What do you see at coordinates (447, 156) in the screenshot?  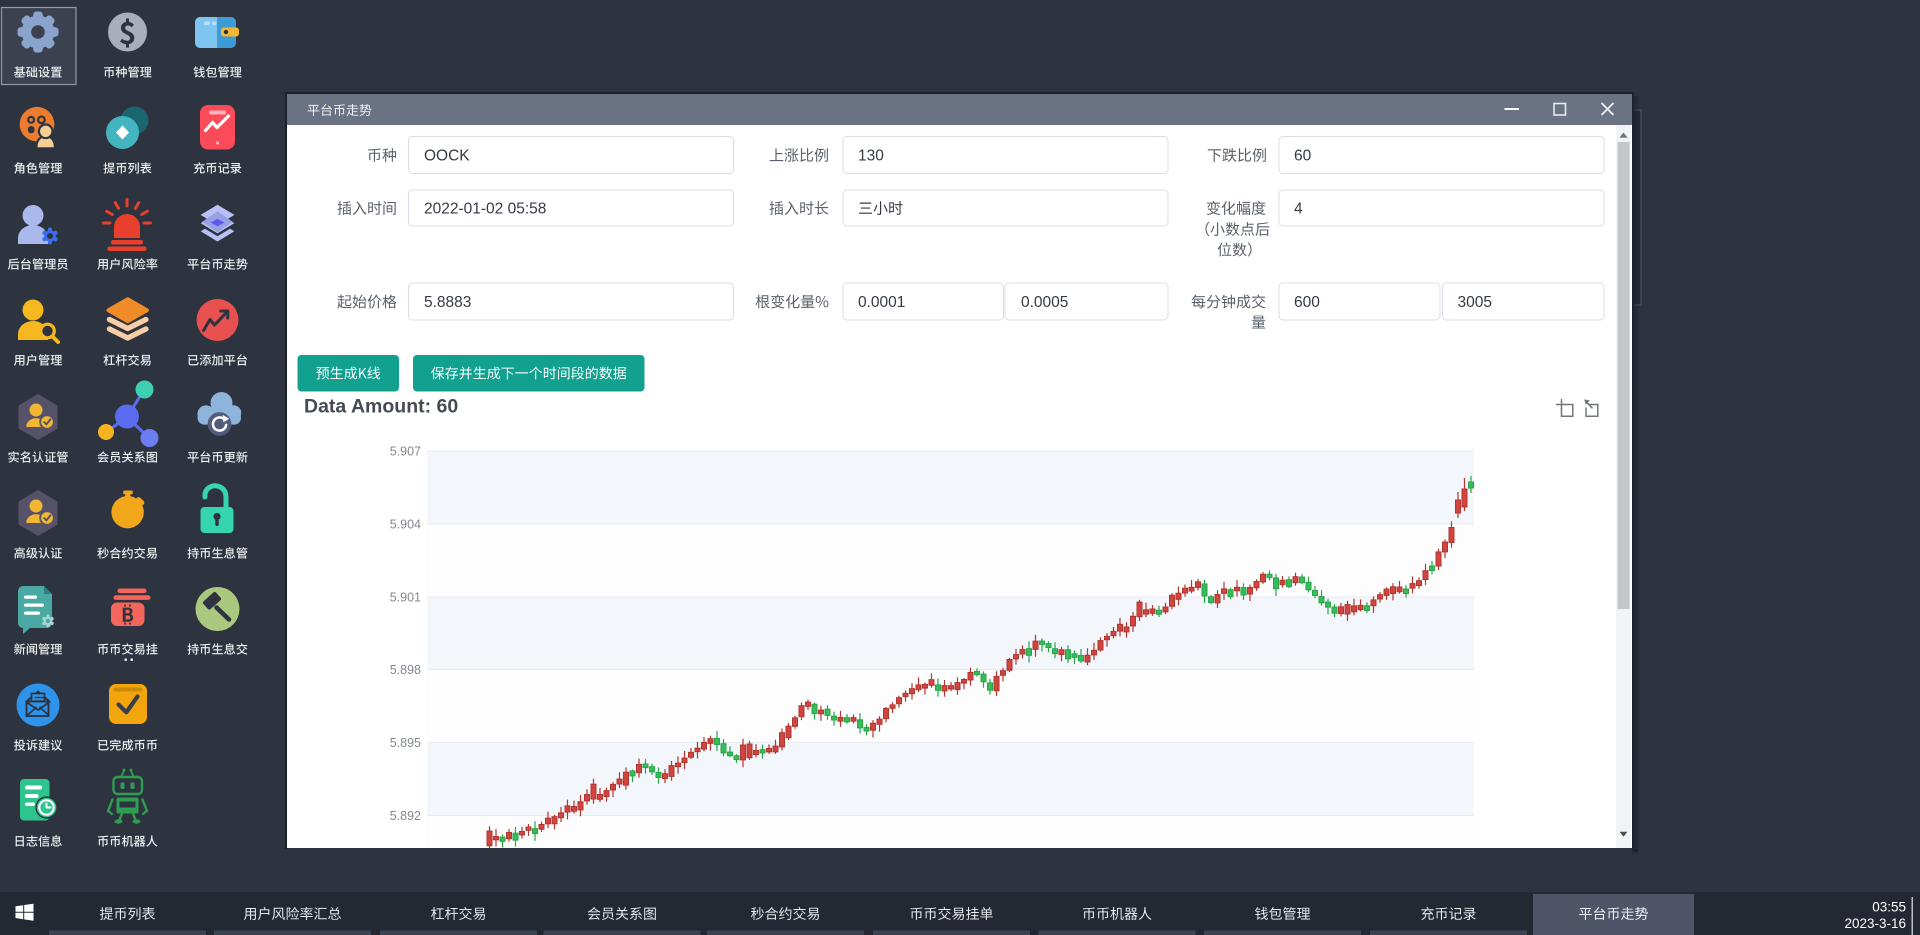 I see `svg-text: OOCK` at bounding box center [447, 156].